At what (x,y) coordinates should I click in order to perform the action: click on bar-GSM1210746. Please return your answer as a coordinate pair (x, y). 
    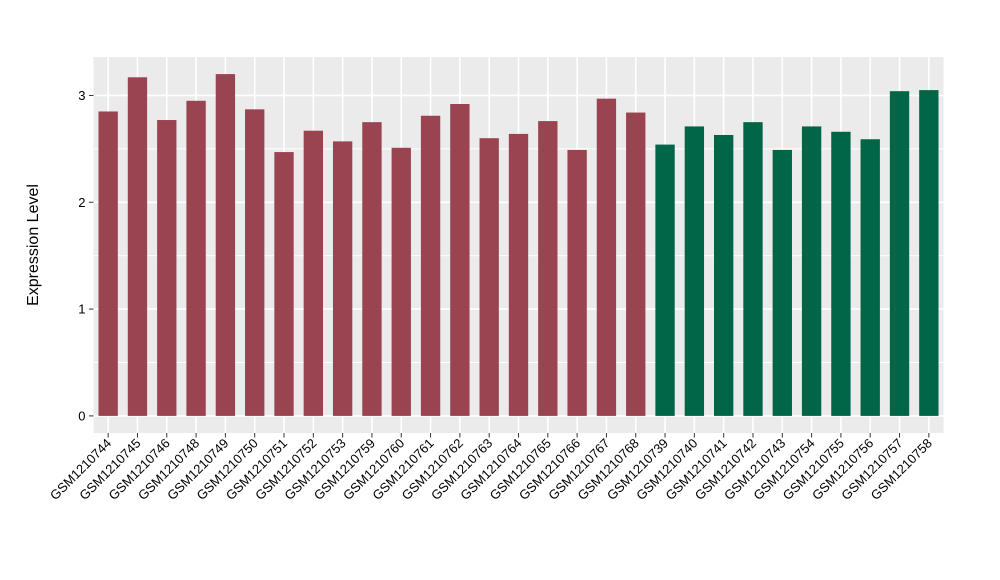
    Looking at the image, I should click on (167, 268).